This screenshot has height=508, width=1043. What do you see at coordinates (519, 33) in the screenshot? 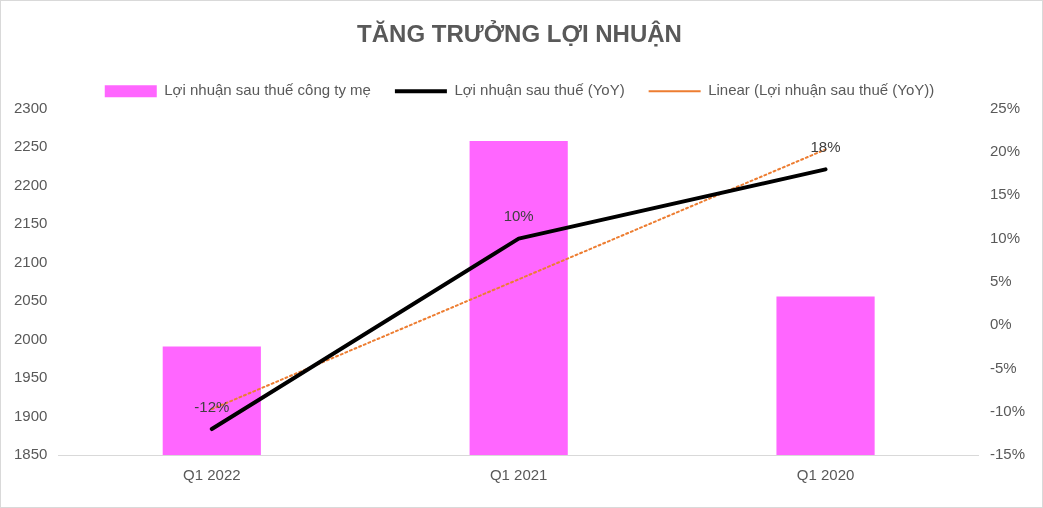
I see `chart-title: TĂNG TRƯỞNG LỢI NHUẬN` at bounding box center [519, 33].